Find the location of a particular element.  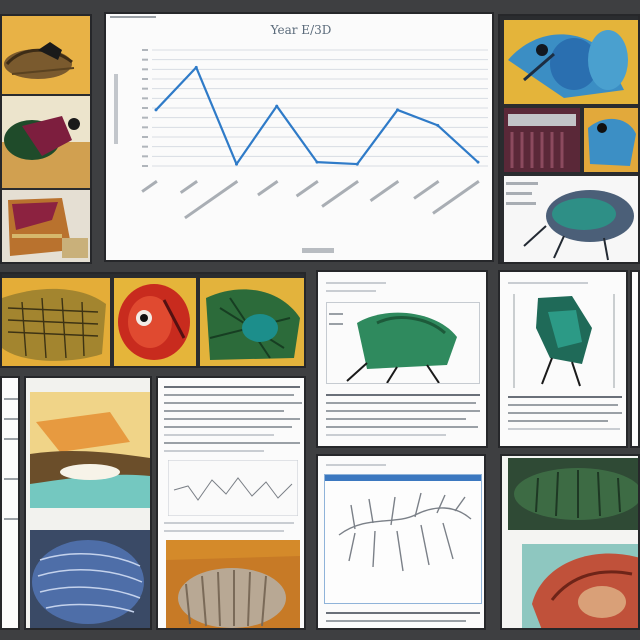

blue-insect-thumbnail is located at coordinates (571, 62).